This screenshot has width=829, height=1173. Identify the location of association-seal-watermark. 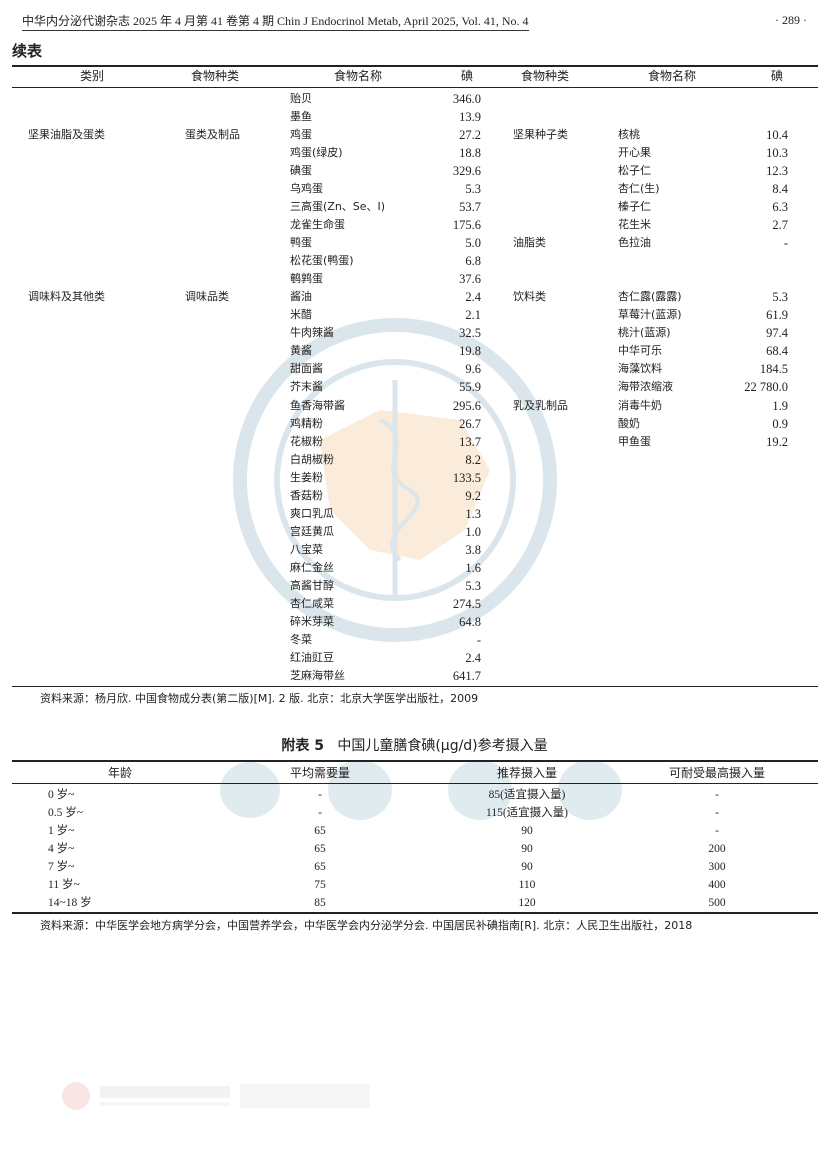
(395, 480).